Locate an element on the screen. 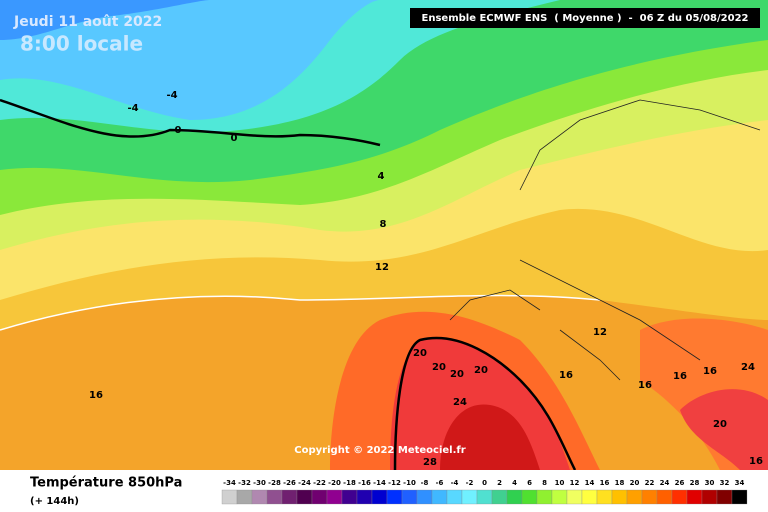  legend-label: 10 is located at coordinates (560, 483).